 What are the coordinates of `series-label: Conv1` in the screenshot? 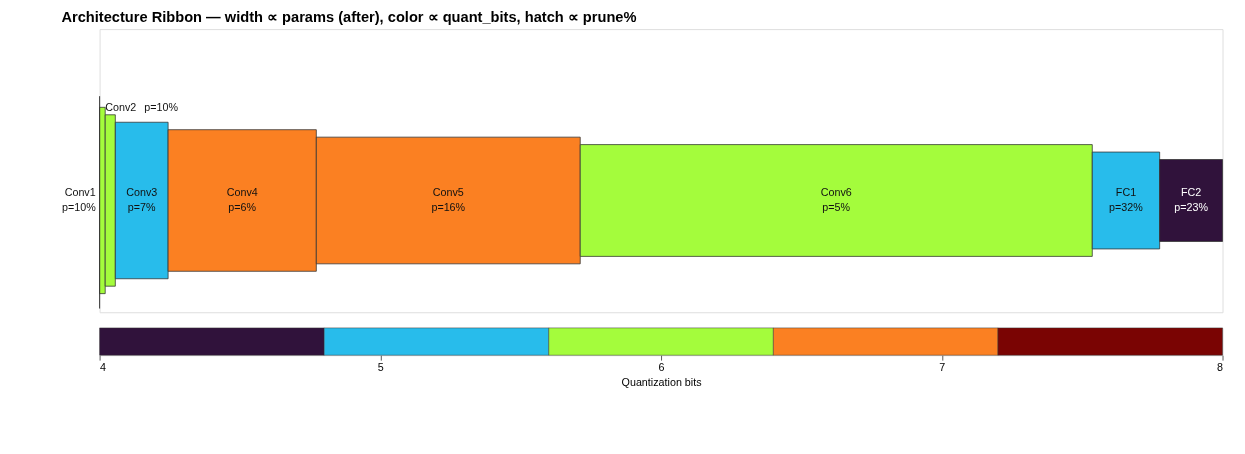 It's located at (80, 191).